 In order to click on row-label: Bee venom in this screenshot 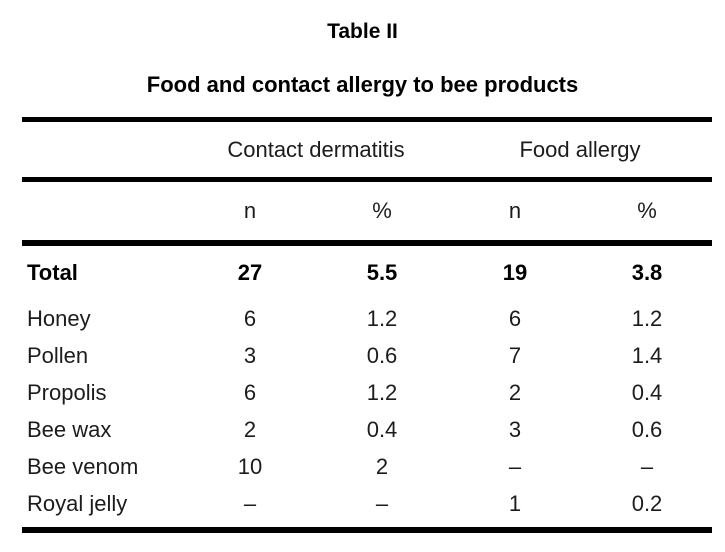, I will do `click(83, 466)`.